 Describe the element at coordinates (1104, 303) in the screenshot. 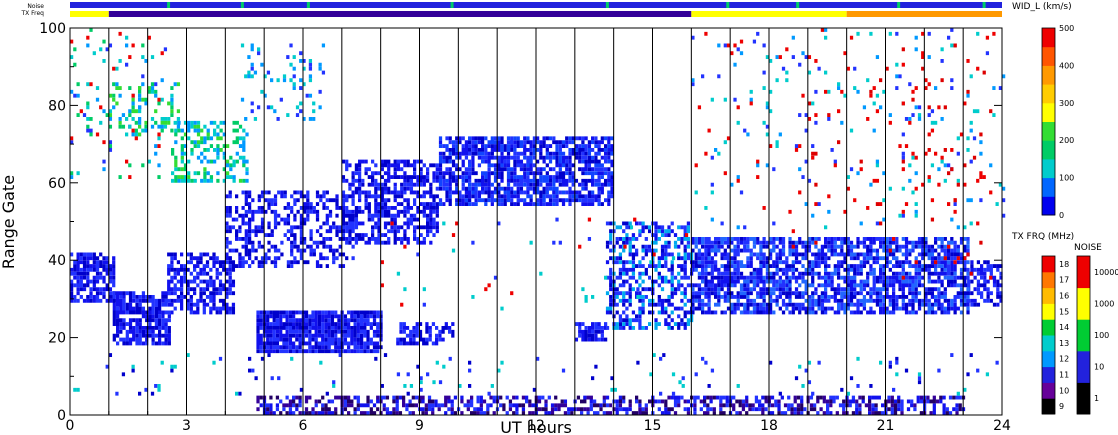

I see `colorbar-tick-label: 1000` at that location.